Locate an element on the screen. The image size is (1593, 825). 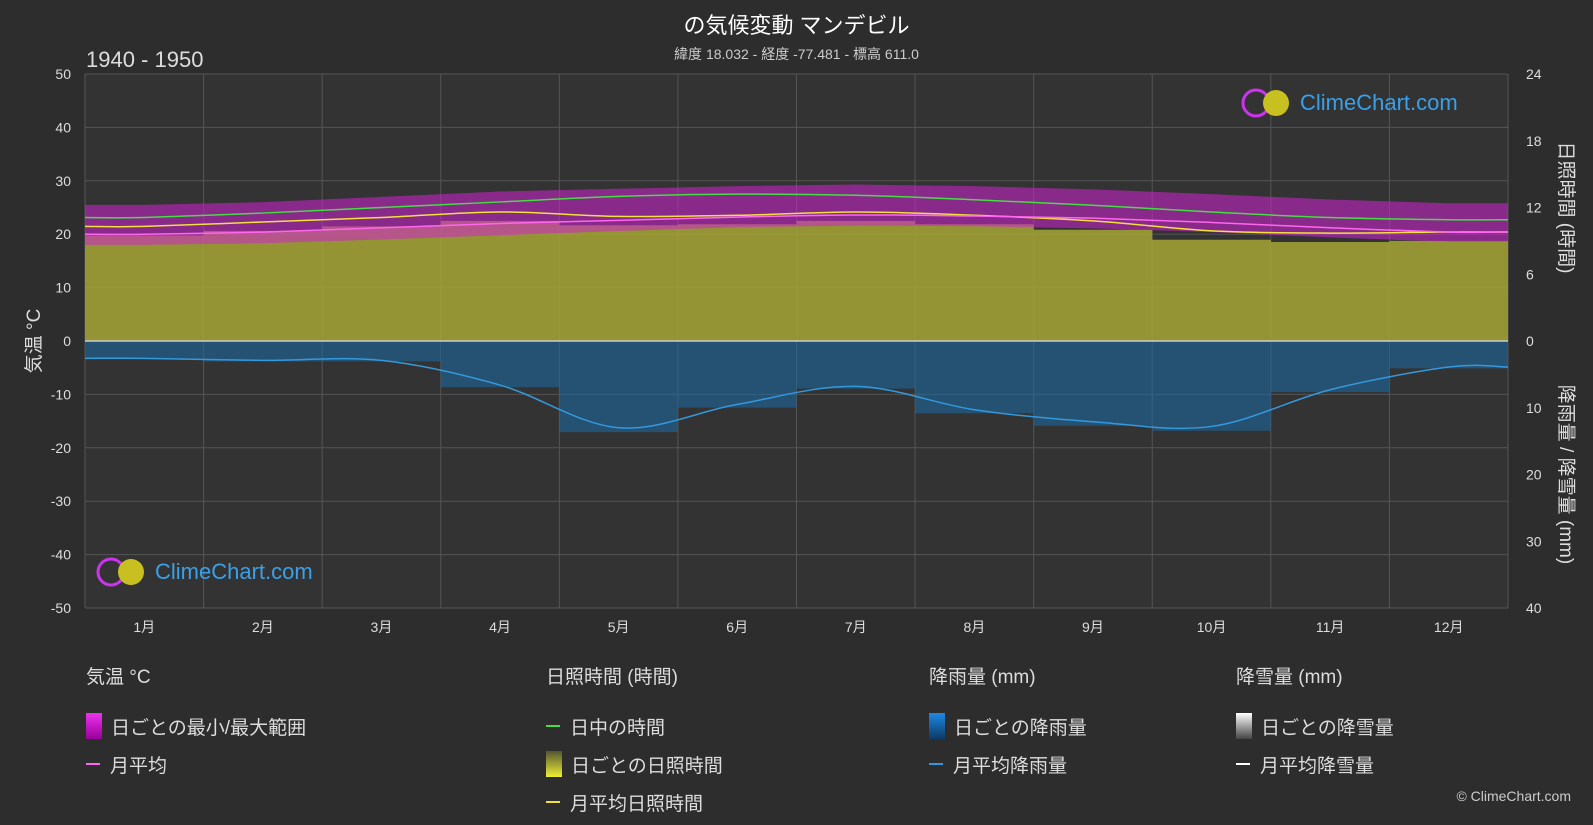
legend-rain-title: 降雨量 (mm) is located at coordinates (982, 677).